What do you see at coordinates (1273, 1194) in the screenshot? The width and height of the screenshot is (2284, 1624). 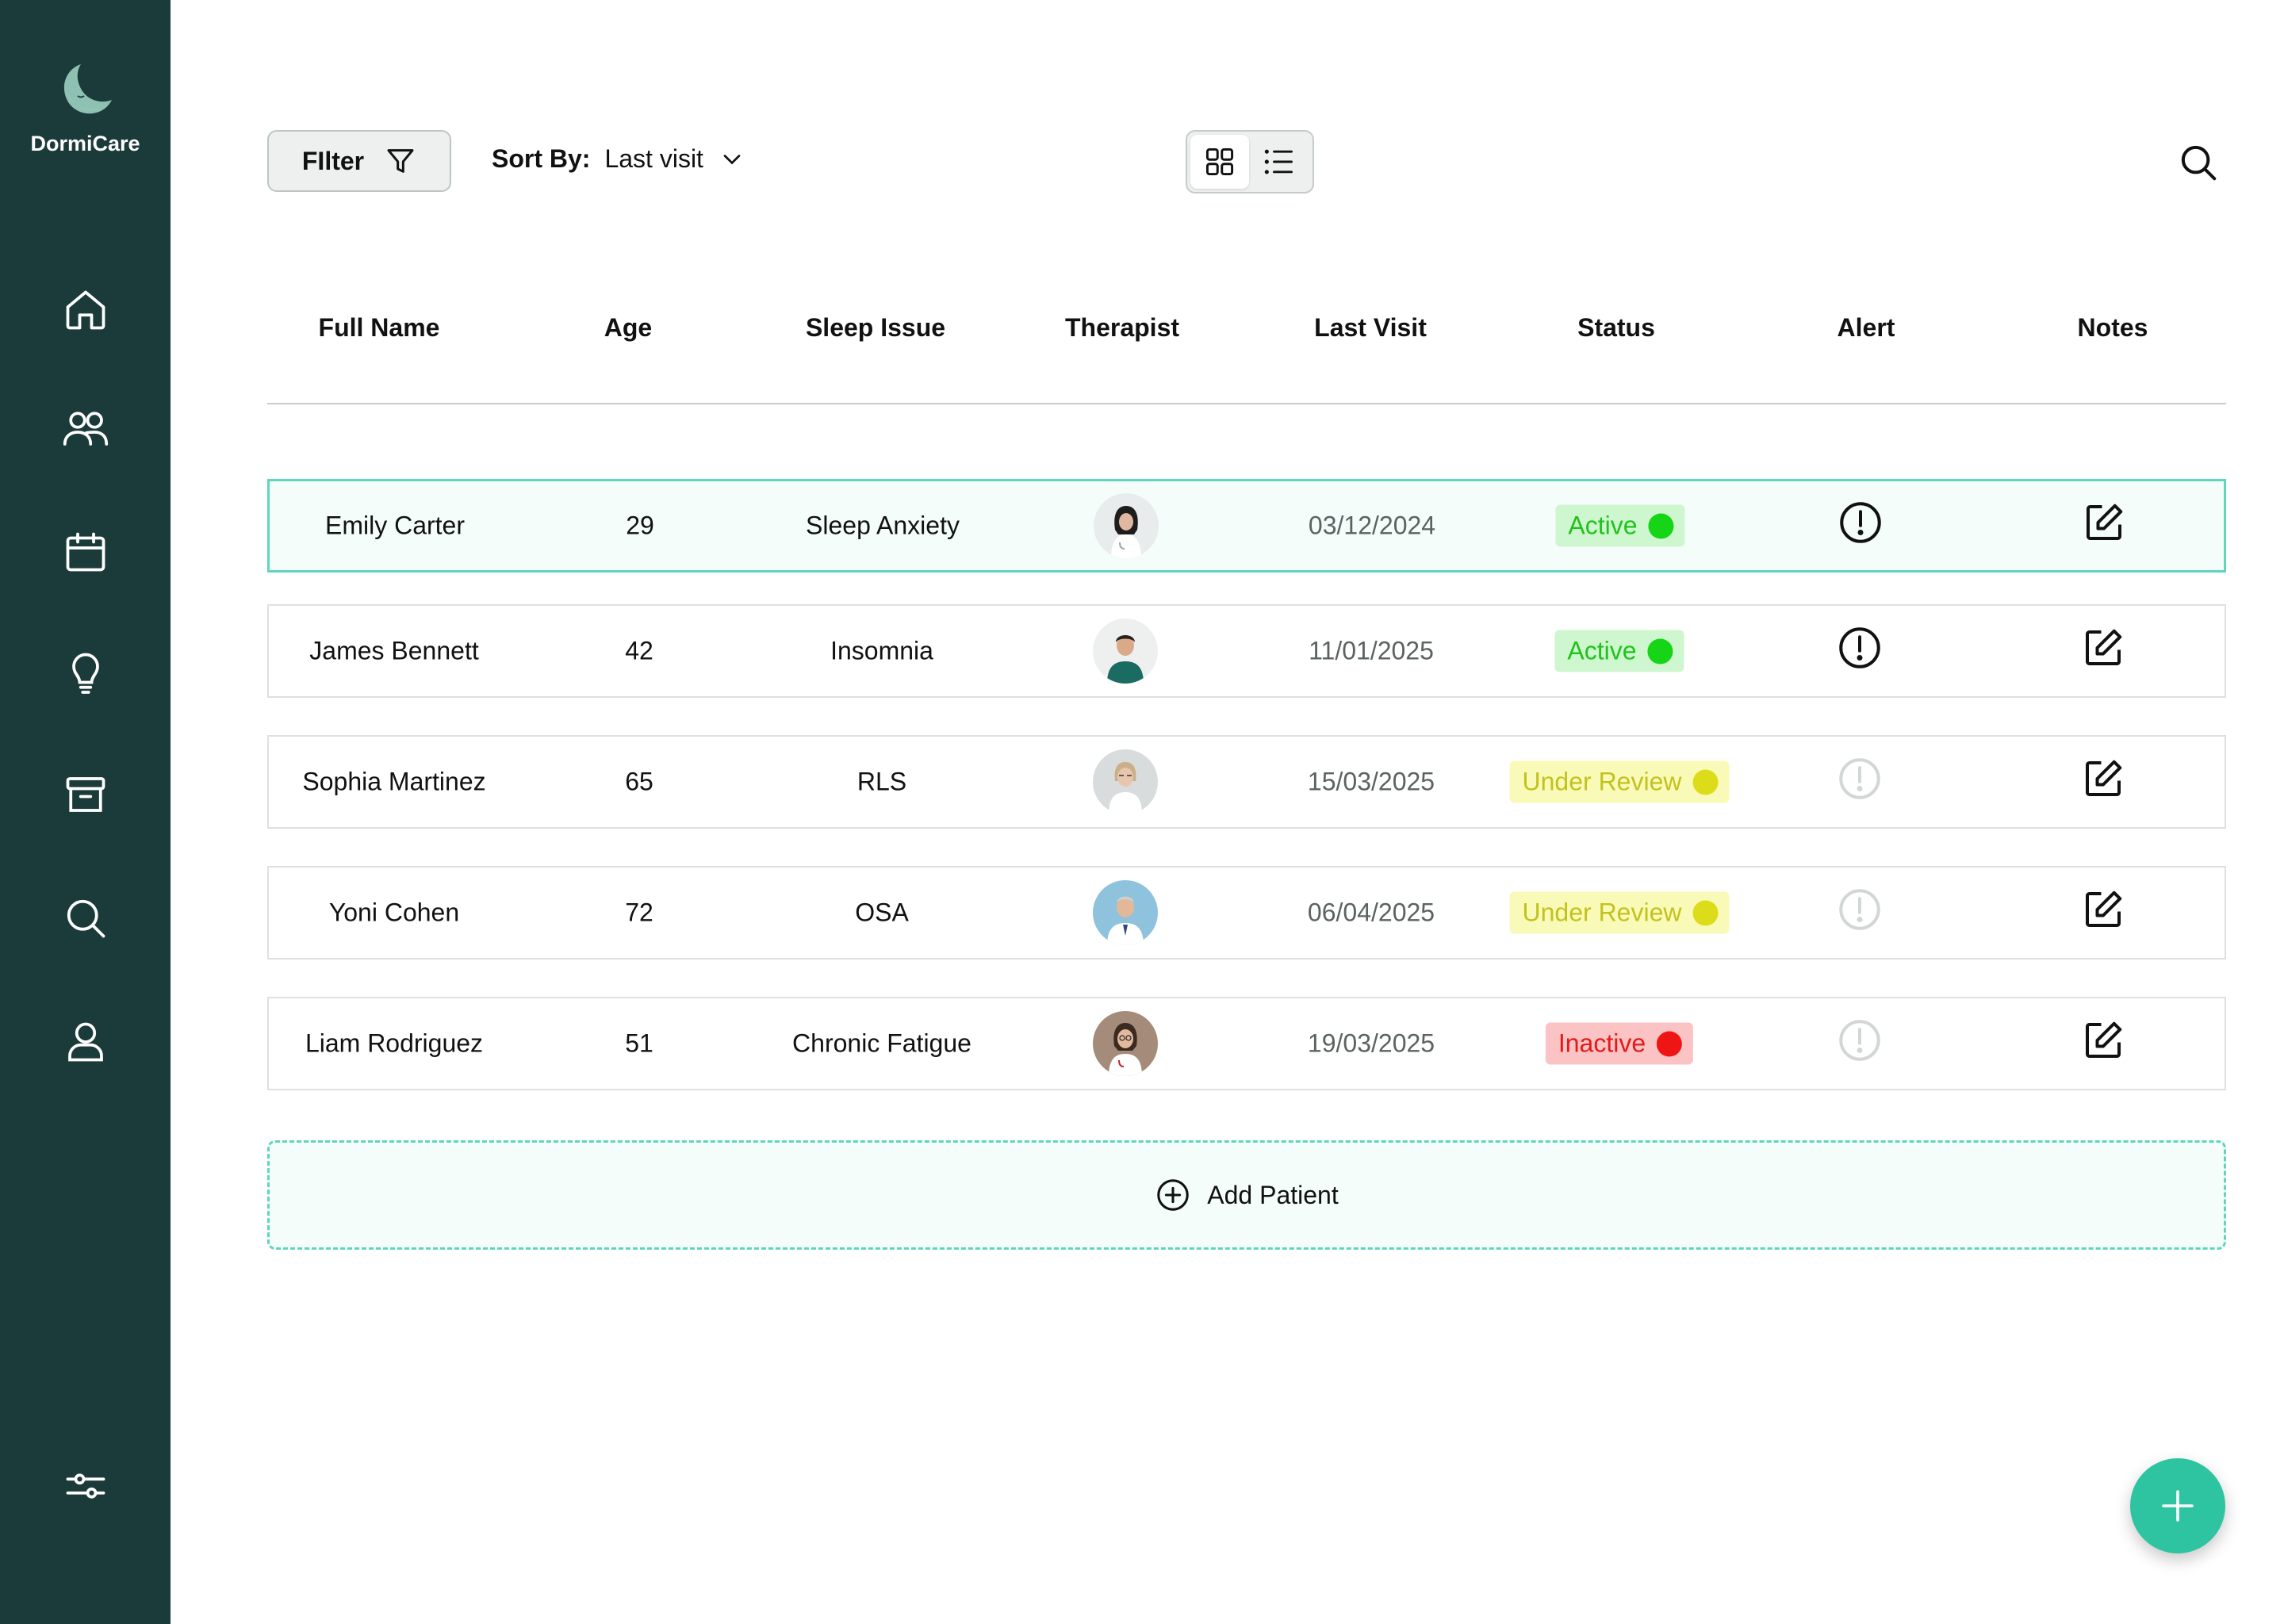 I see `add-patient-label: Add Patient` at bounding box center [1273, 1194].